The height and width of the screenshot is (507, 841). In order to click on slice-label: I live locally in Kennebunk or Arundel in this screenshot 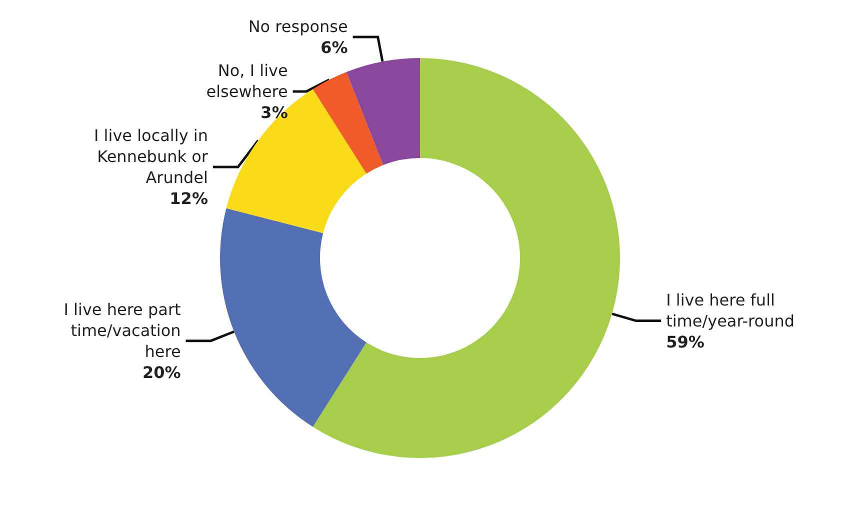, I will do `click(151, 156)`.